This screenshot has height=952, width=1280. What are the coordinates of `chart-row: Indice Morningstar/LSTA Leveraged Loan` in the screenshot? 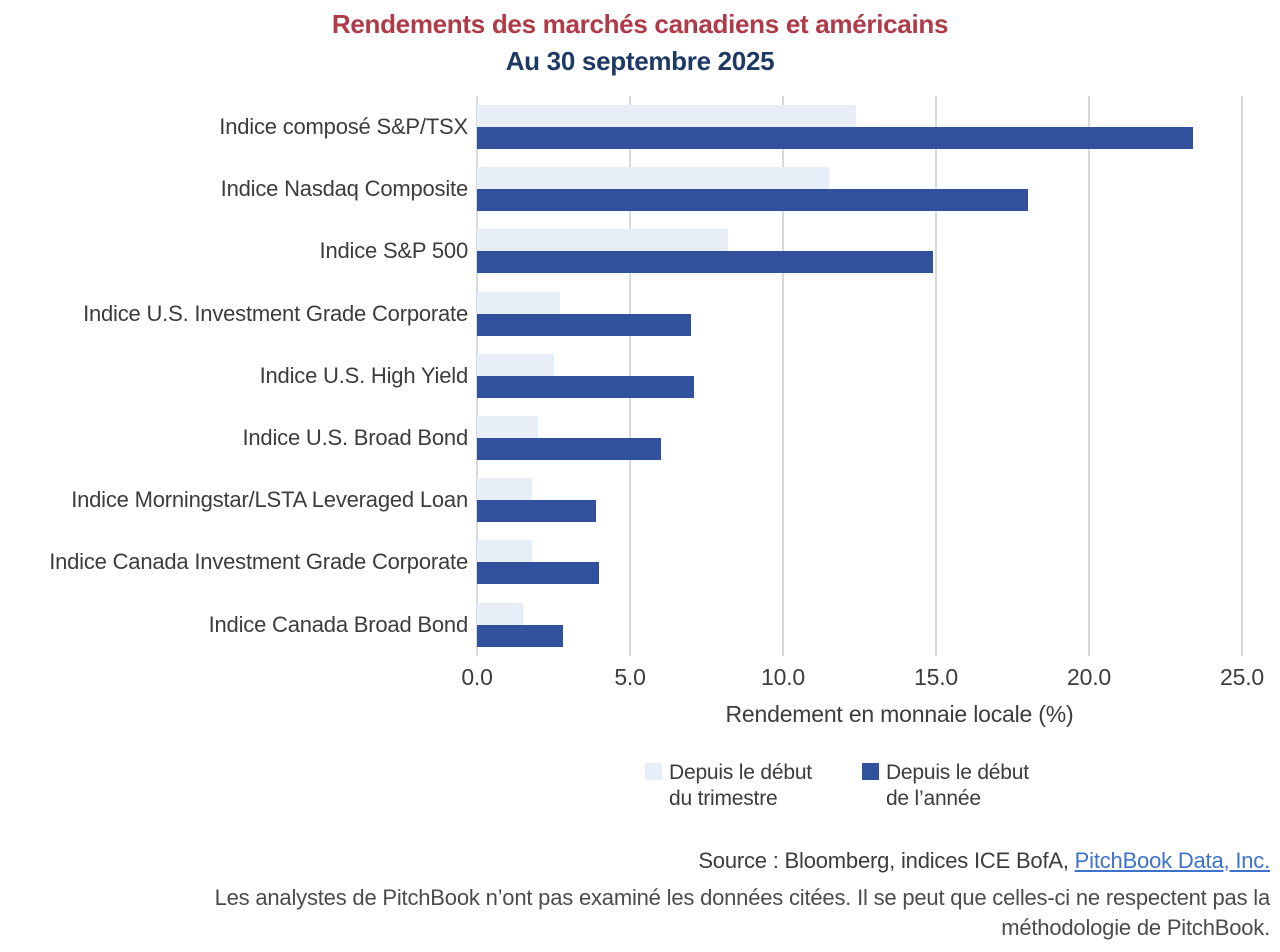 It's located at (640, 500).